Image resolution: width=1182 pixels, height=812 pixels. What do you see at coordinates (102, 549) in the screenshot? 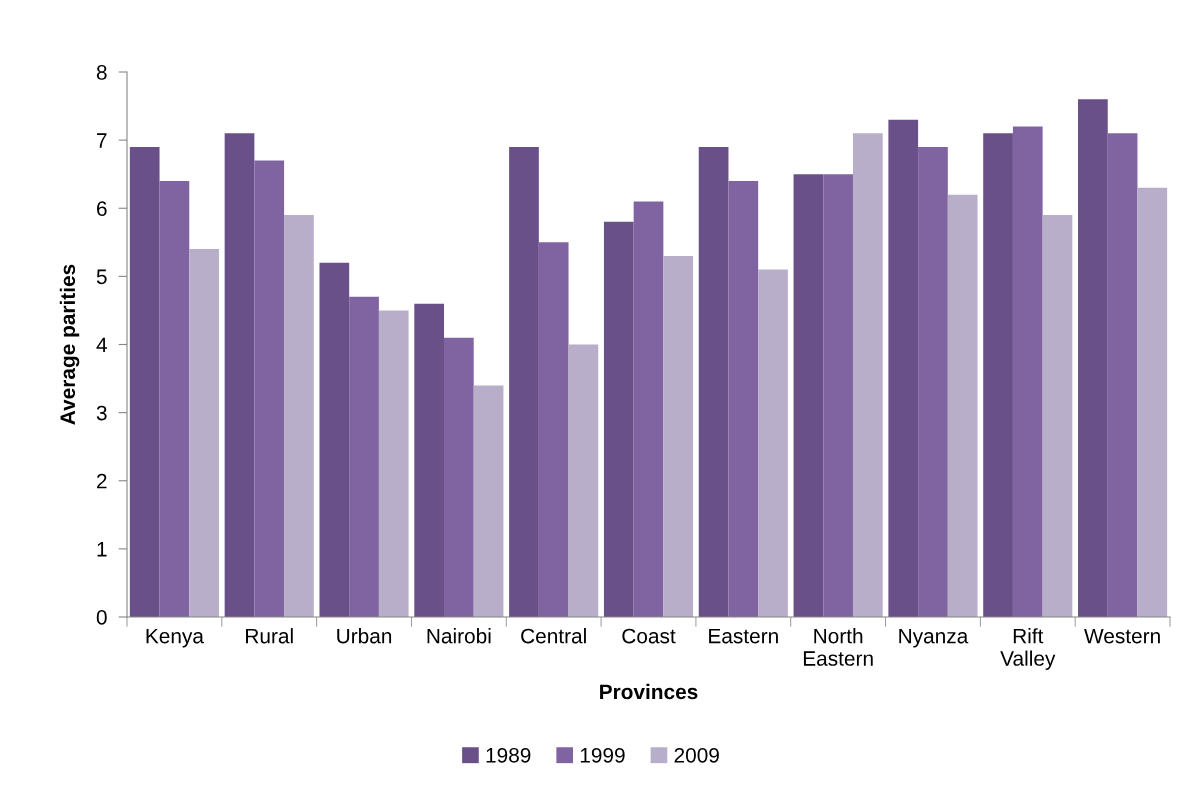
I see `y-tick-label: 1` at bounding box center [102, 549].